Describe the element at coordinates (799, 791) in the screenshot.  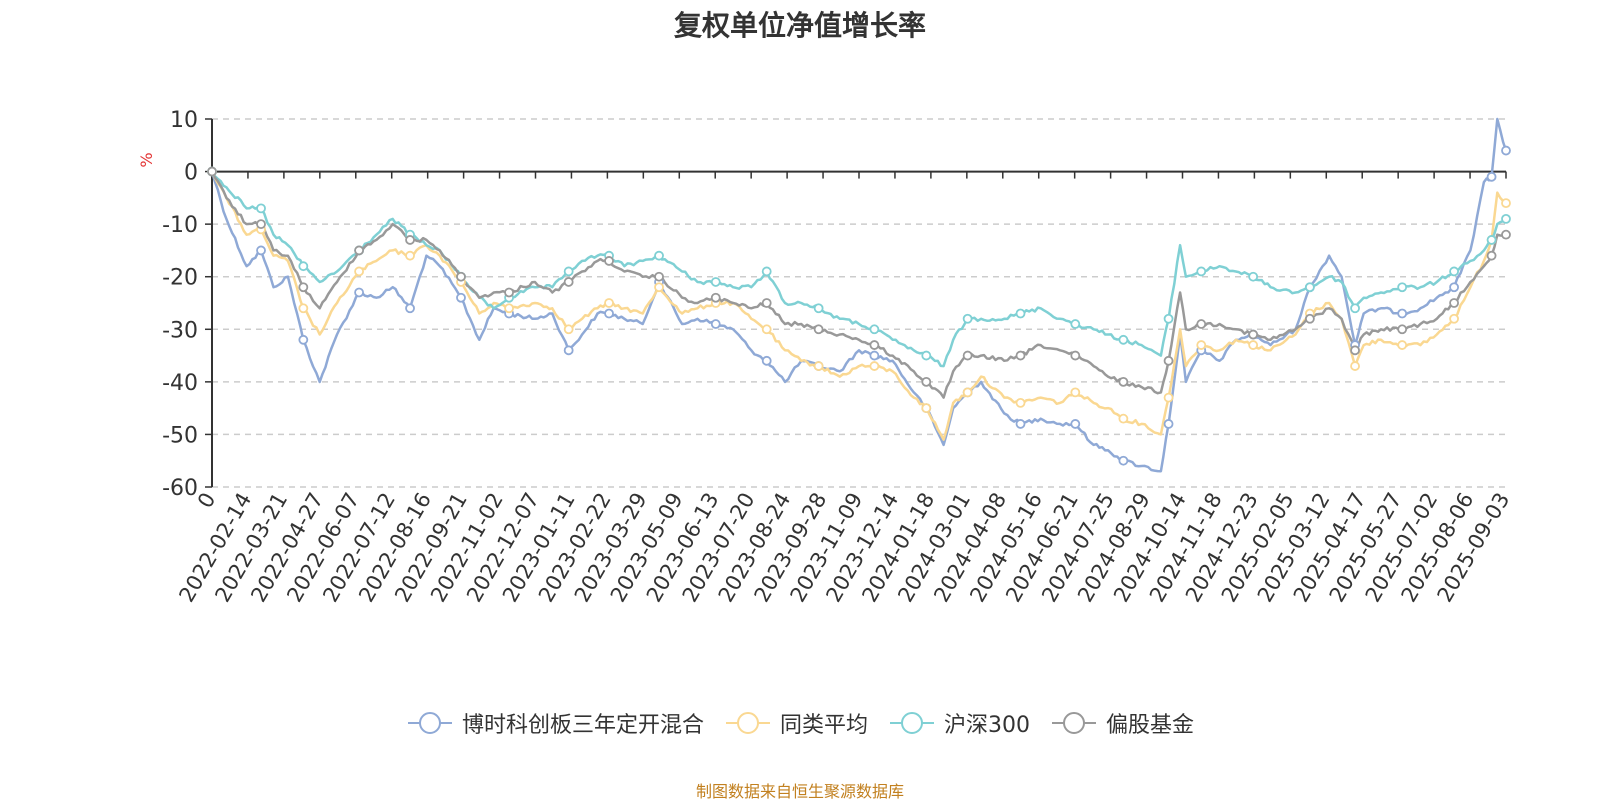
I see `data-source-note: 制图数据来自恒生聚源数据库` at that location.